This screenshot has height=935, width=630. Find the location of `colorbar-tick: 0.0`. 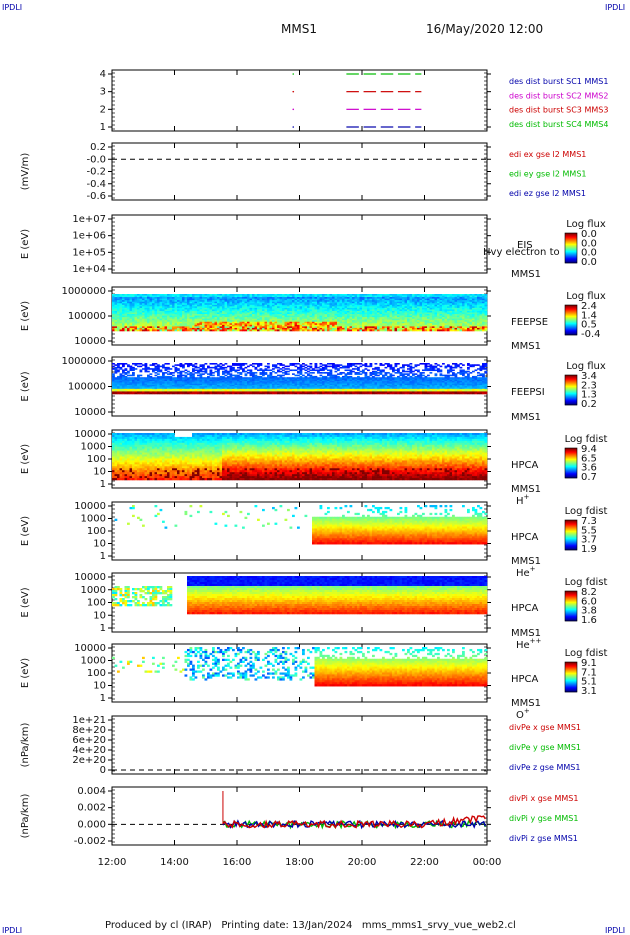

colorbar-tick: 0.0 is located at coordinates (589, 262).